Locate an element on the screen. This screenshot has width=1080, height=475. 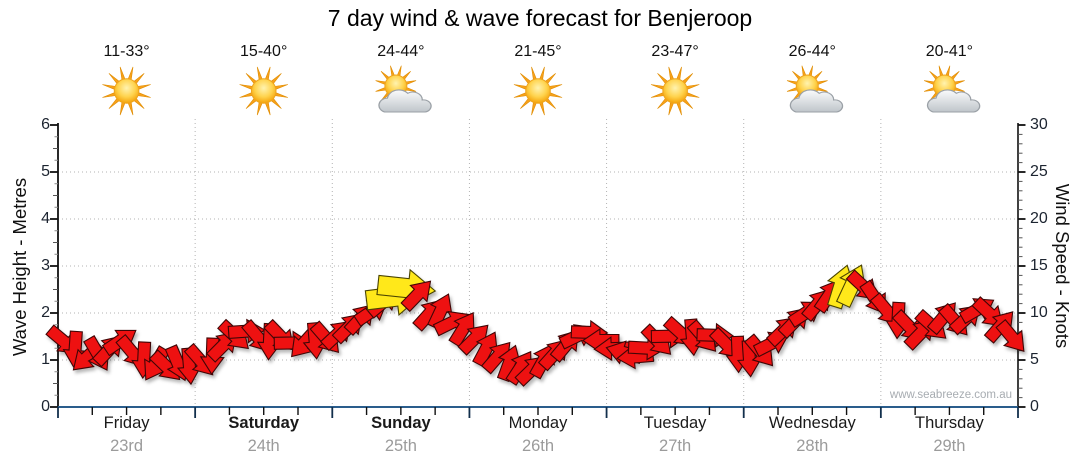
temperature-range-wednesday: 26-44° is located at coordinates (812, 51).